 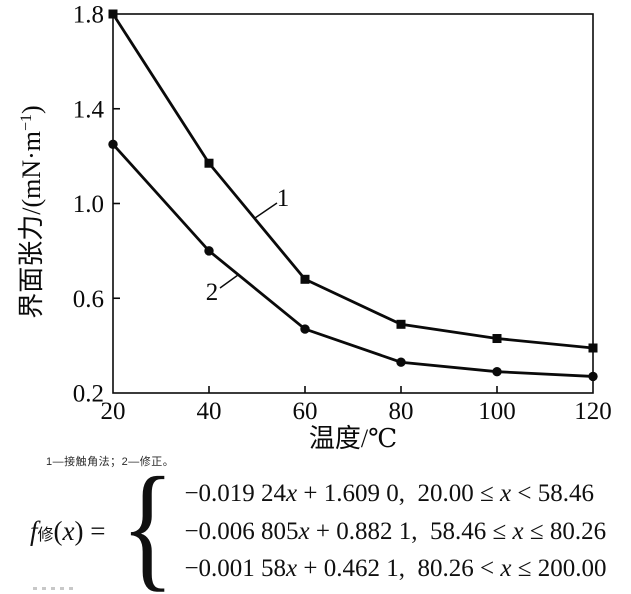 What do you see at coordinates (31, 211) in the screenshot?
I see `y-axis-title: 界面张力/(mN·m−1)` at bounding box center [31, 211].